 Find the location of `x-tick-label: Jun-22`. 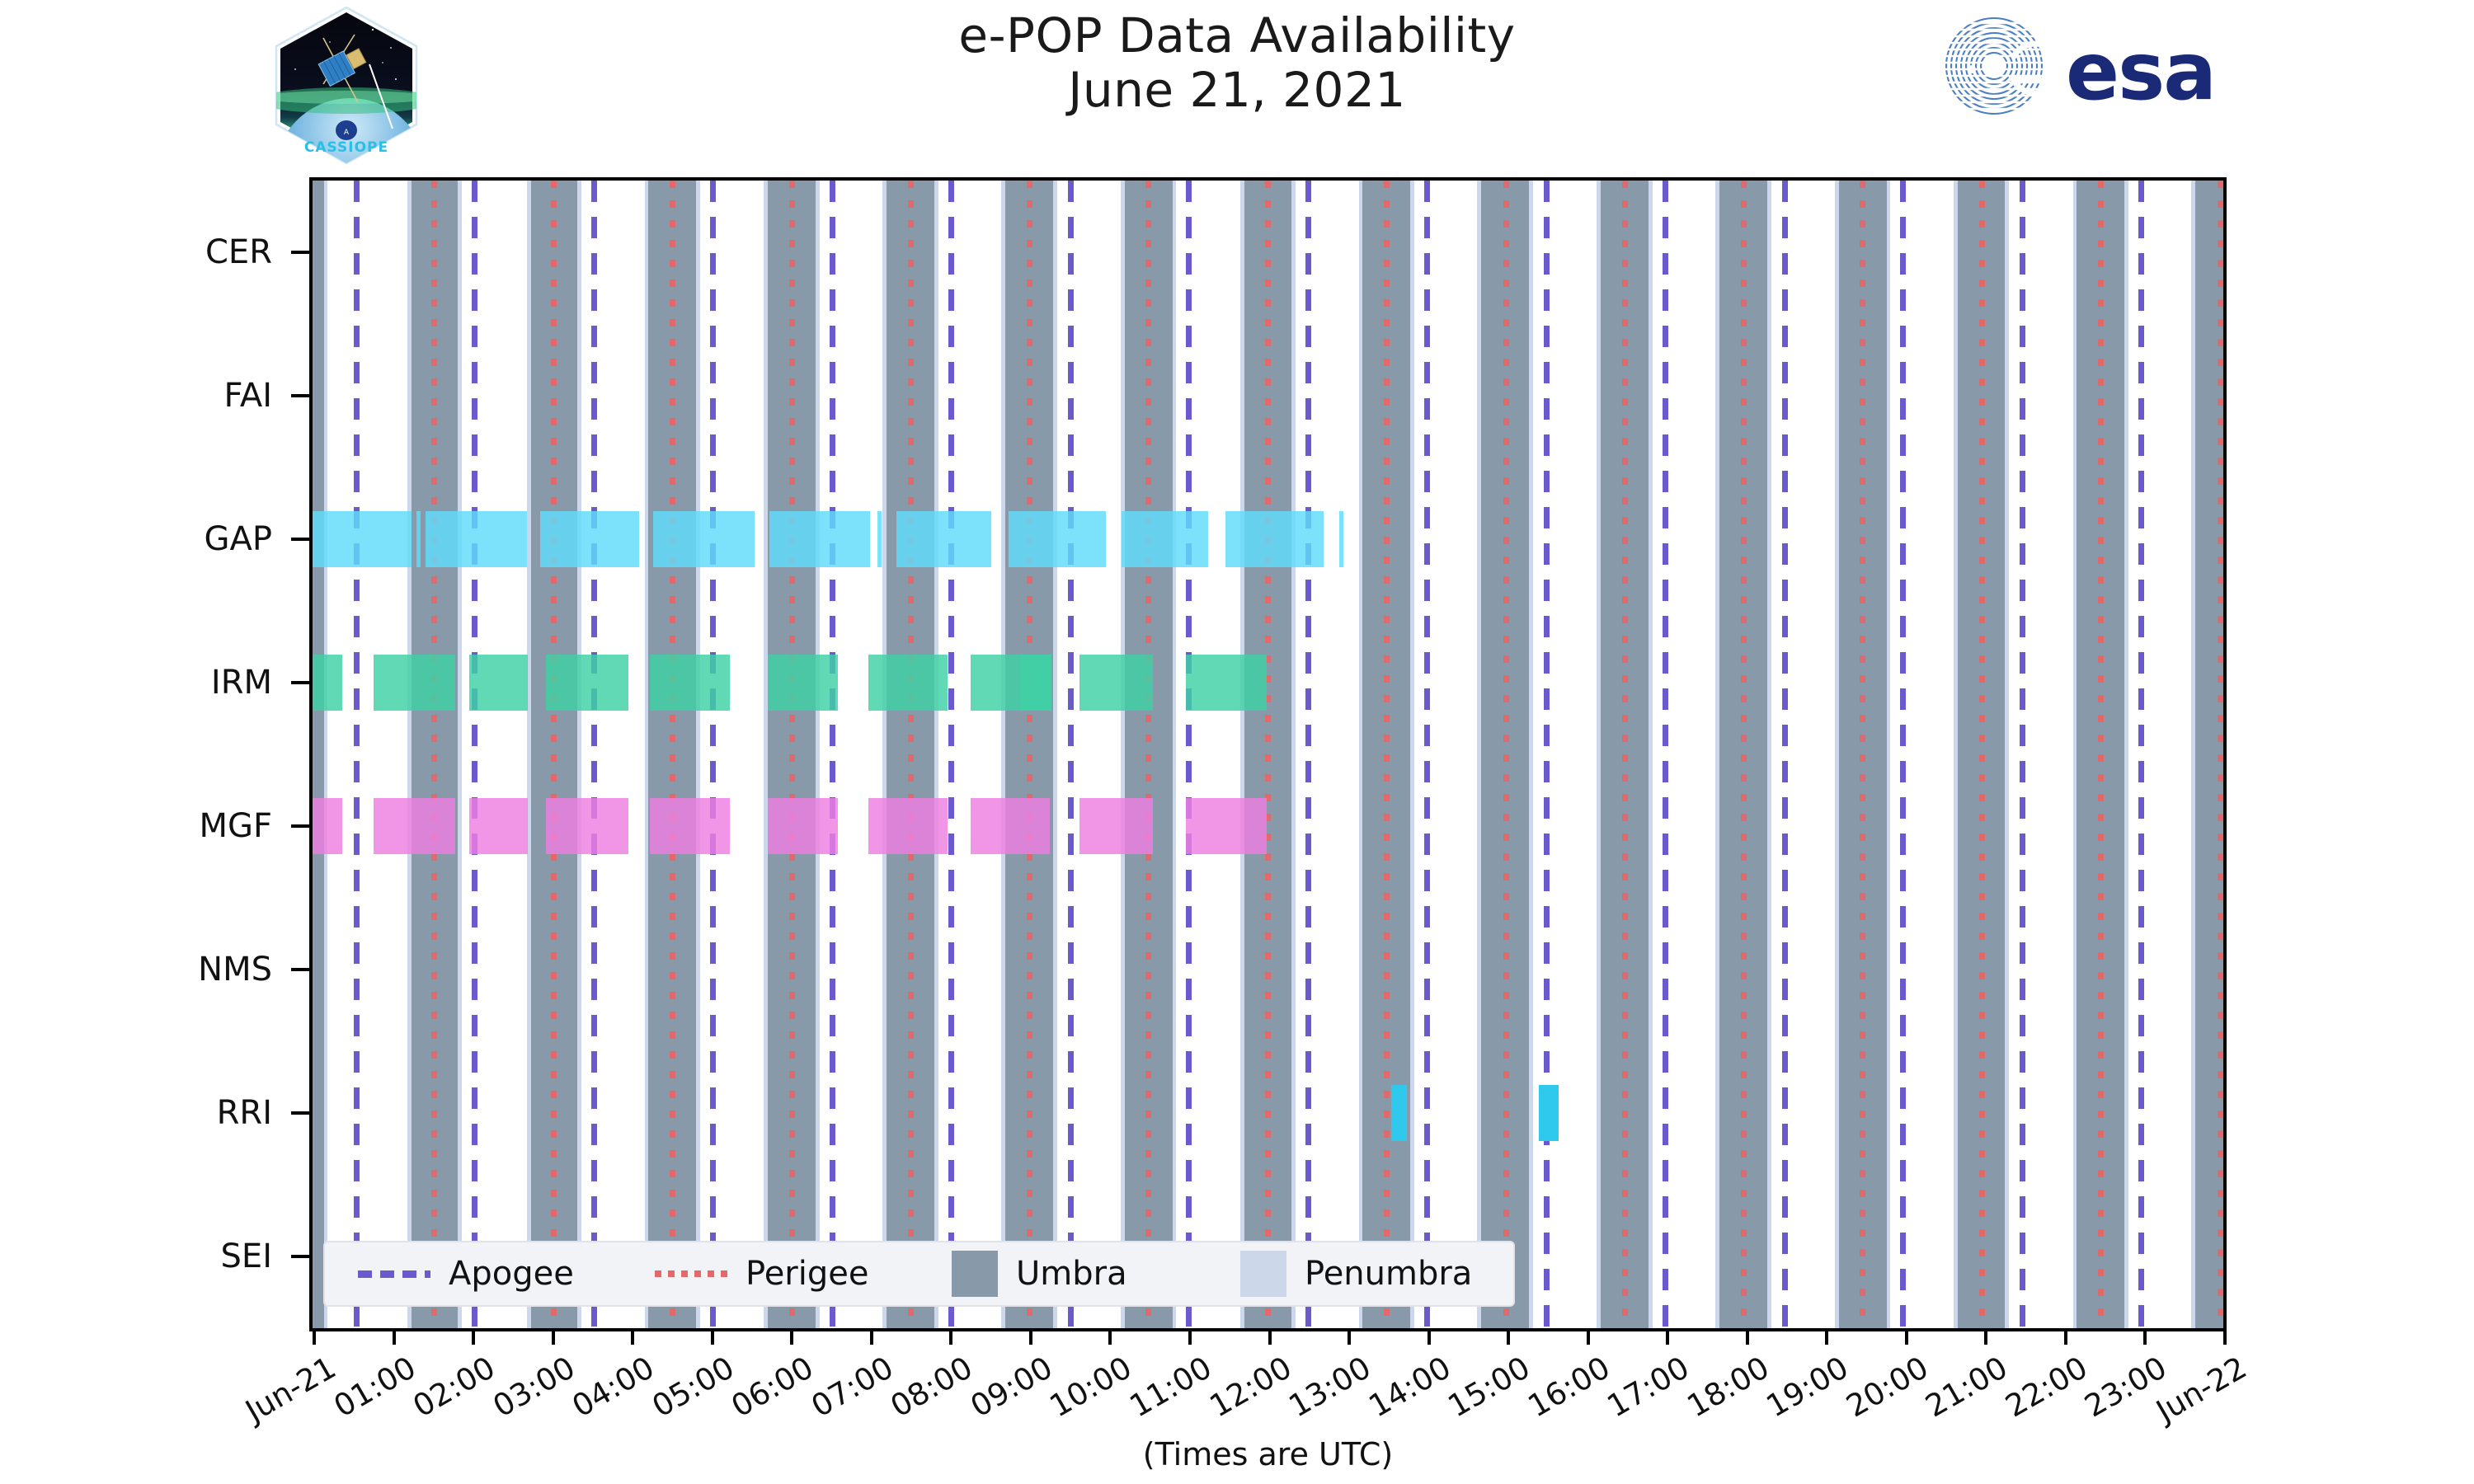

x-tick-label: Jun-22 is located at coordinates (2201, 1390).